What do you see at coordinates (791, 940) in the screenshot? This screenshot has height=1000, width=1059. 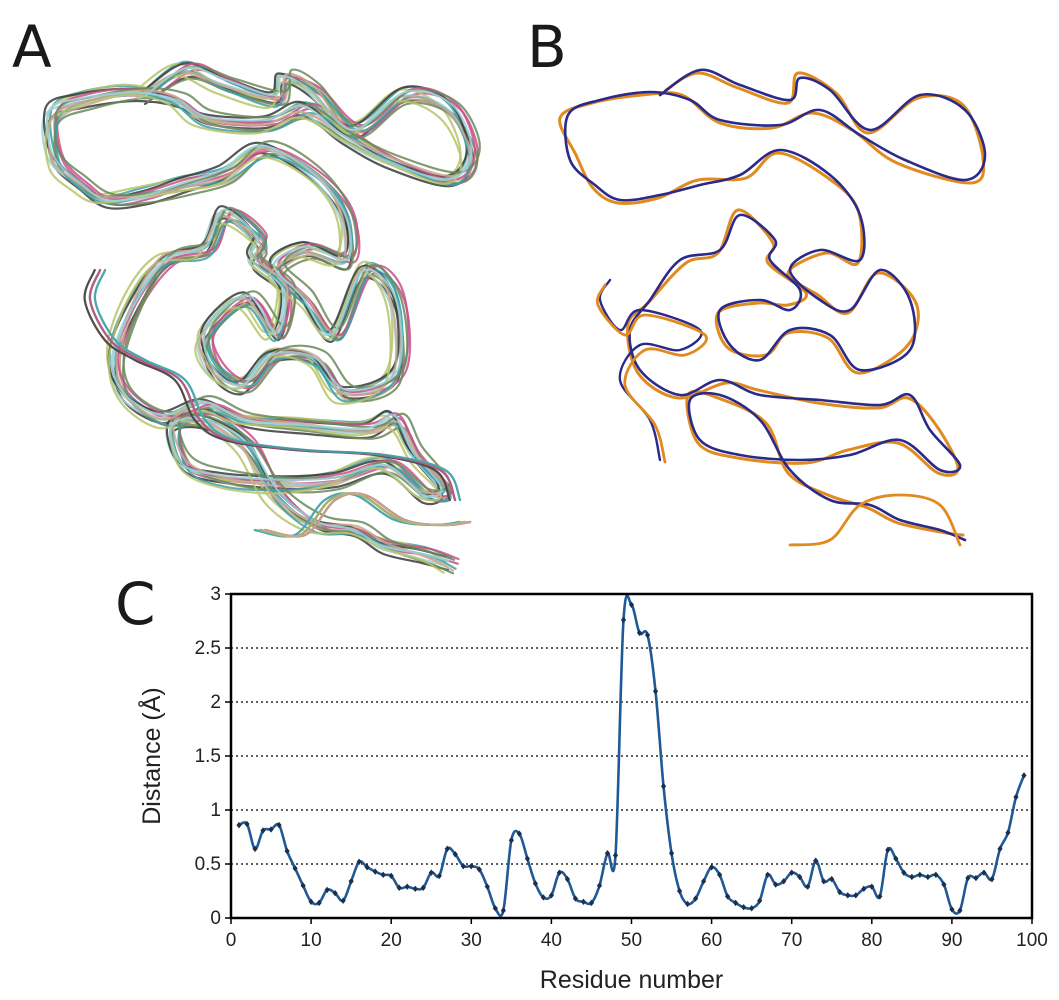 I see `x-tick-label: 70` at bounding box center [791, 940].